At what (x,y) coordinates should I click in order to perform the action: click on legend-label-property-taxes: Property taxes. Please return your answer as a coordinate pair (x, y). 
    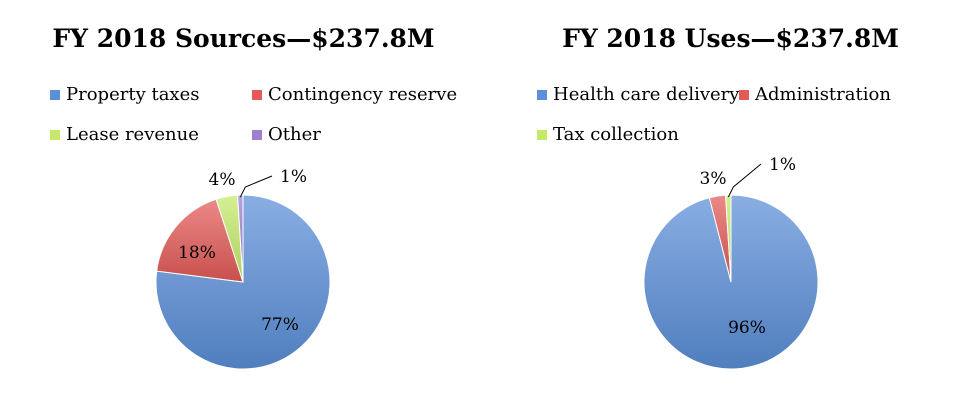
    Looking at the image, I should click on (133, 94).